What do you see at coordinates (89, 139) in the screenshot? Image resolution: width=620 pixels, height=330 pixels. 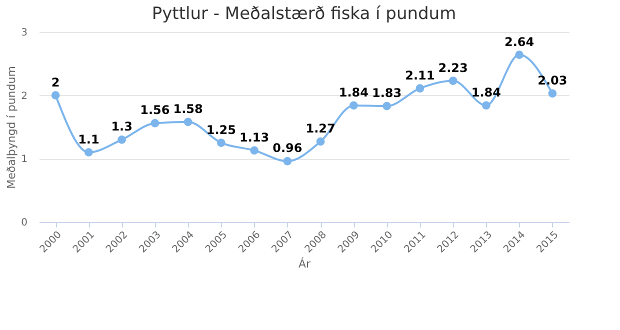 I see `data-label: 1.1` at bounding box center [89, 139].